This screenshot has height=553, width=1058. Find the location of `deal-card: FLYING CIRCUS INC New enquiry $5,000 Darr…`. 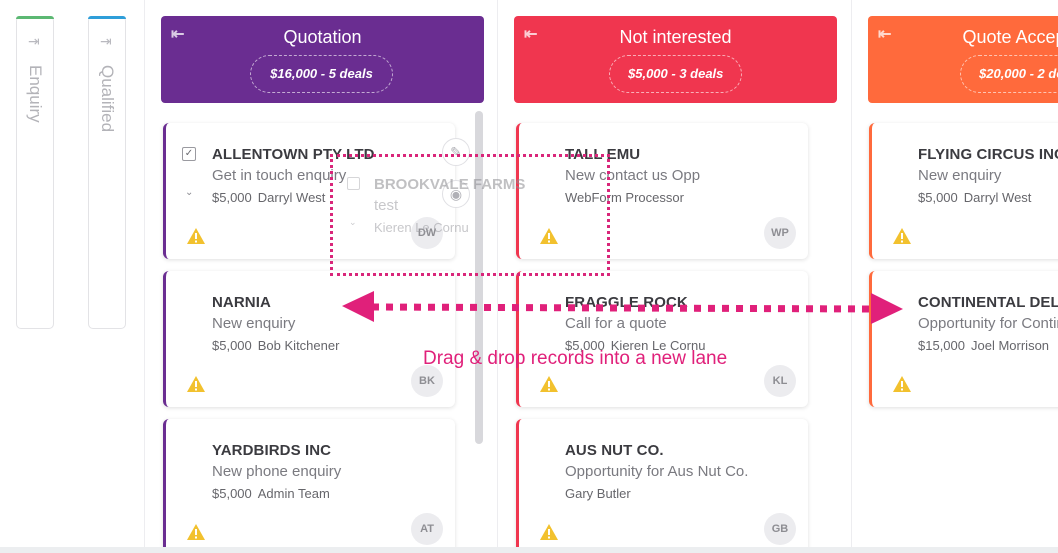

deal-card: FLYING CIRCUS INC New enquiry $5,000 Darr… is located at coordinates (963, 191).